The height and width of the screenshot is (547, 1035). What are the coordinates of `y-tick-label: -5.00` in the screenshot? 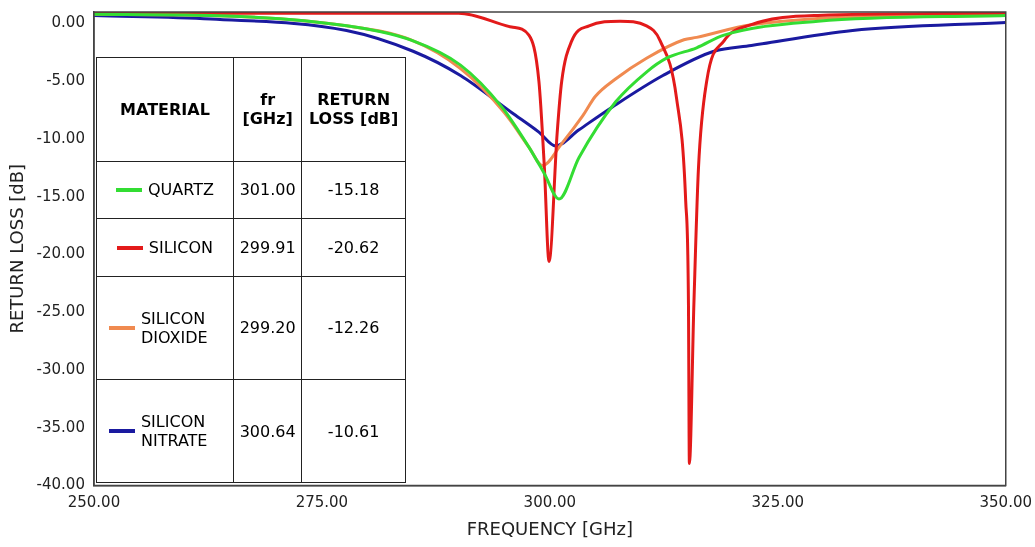 It's located at (65, 80).